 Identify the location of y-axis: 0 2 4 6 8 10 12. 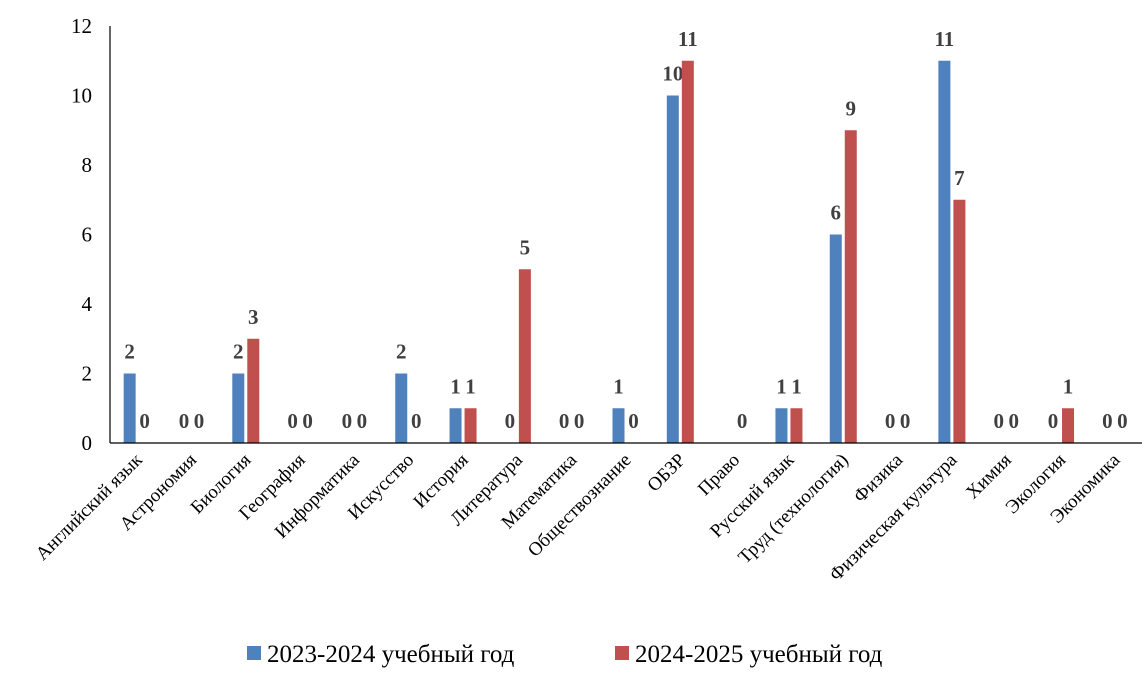
(82, 234).